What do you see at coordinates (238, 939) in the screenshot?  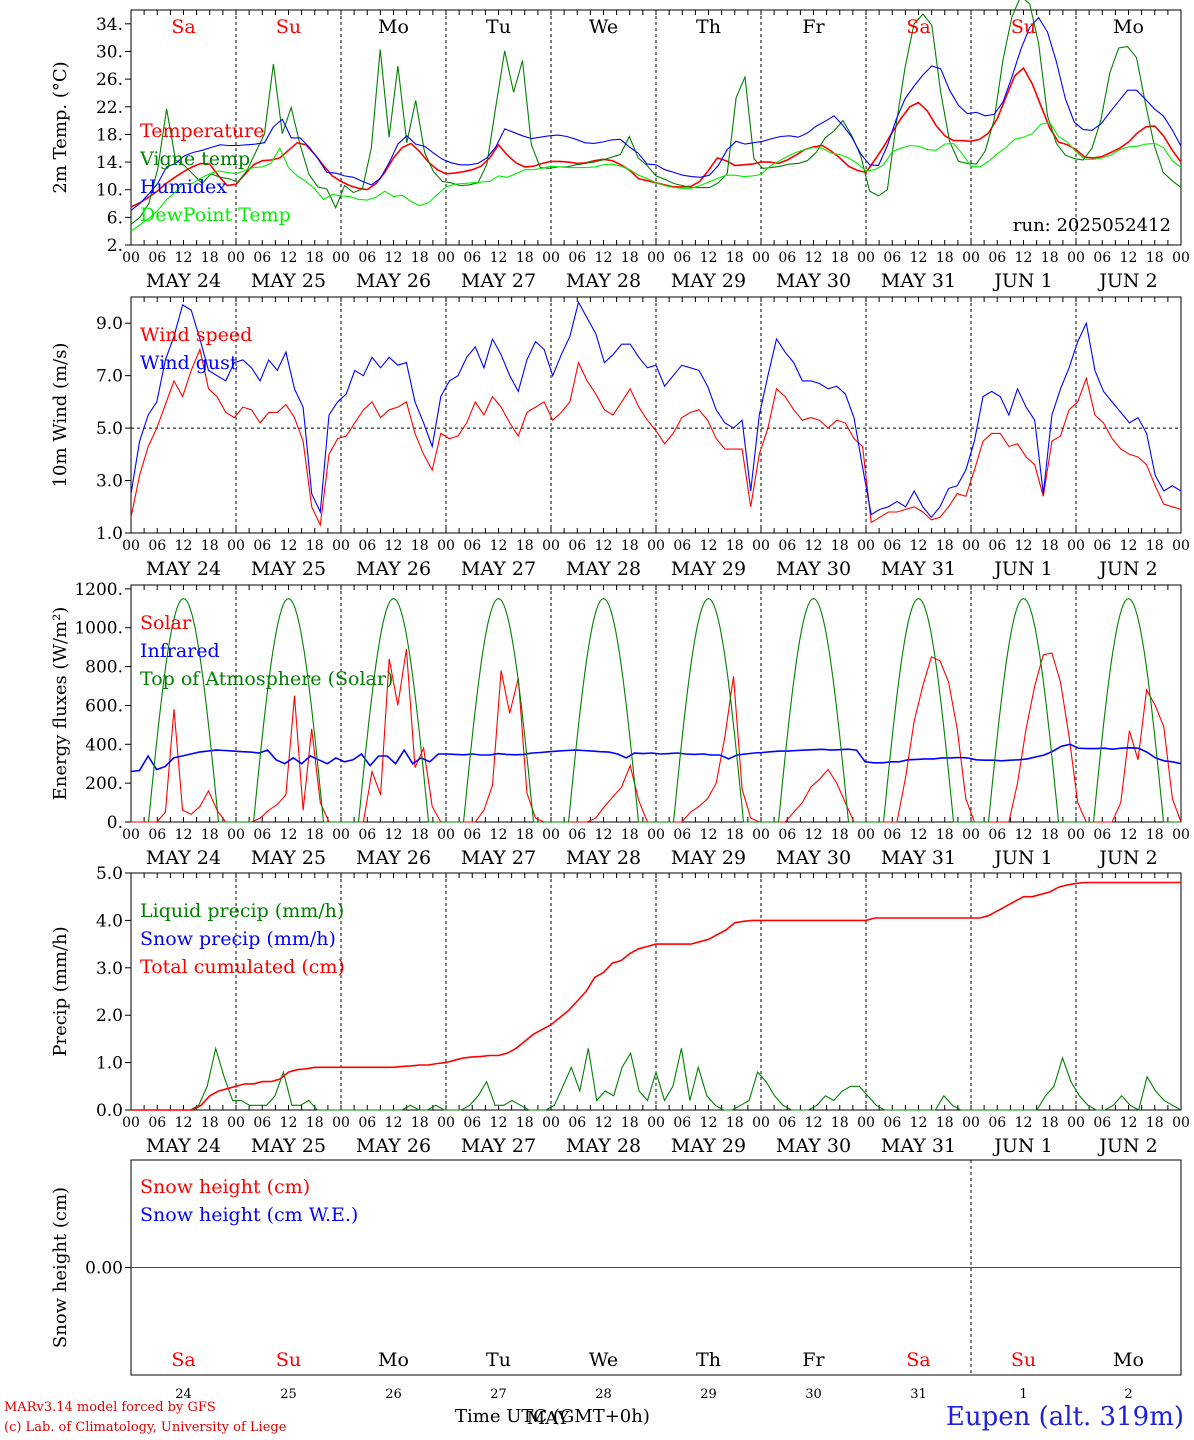 I see `legend-entry: Snow precip (mm/h)` at bounding box center [238, 939].